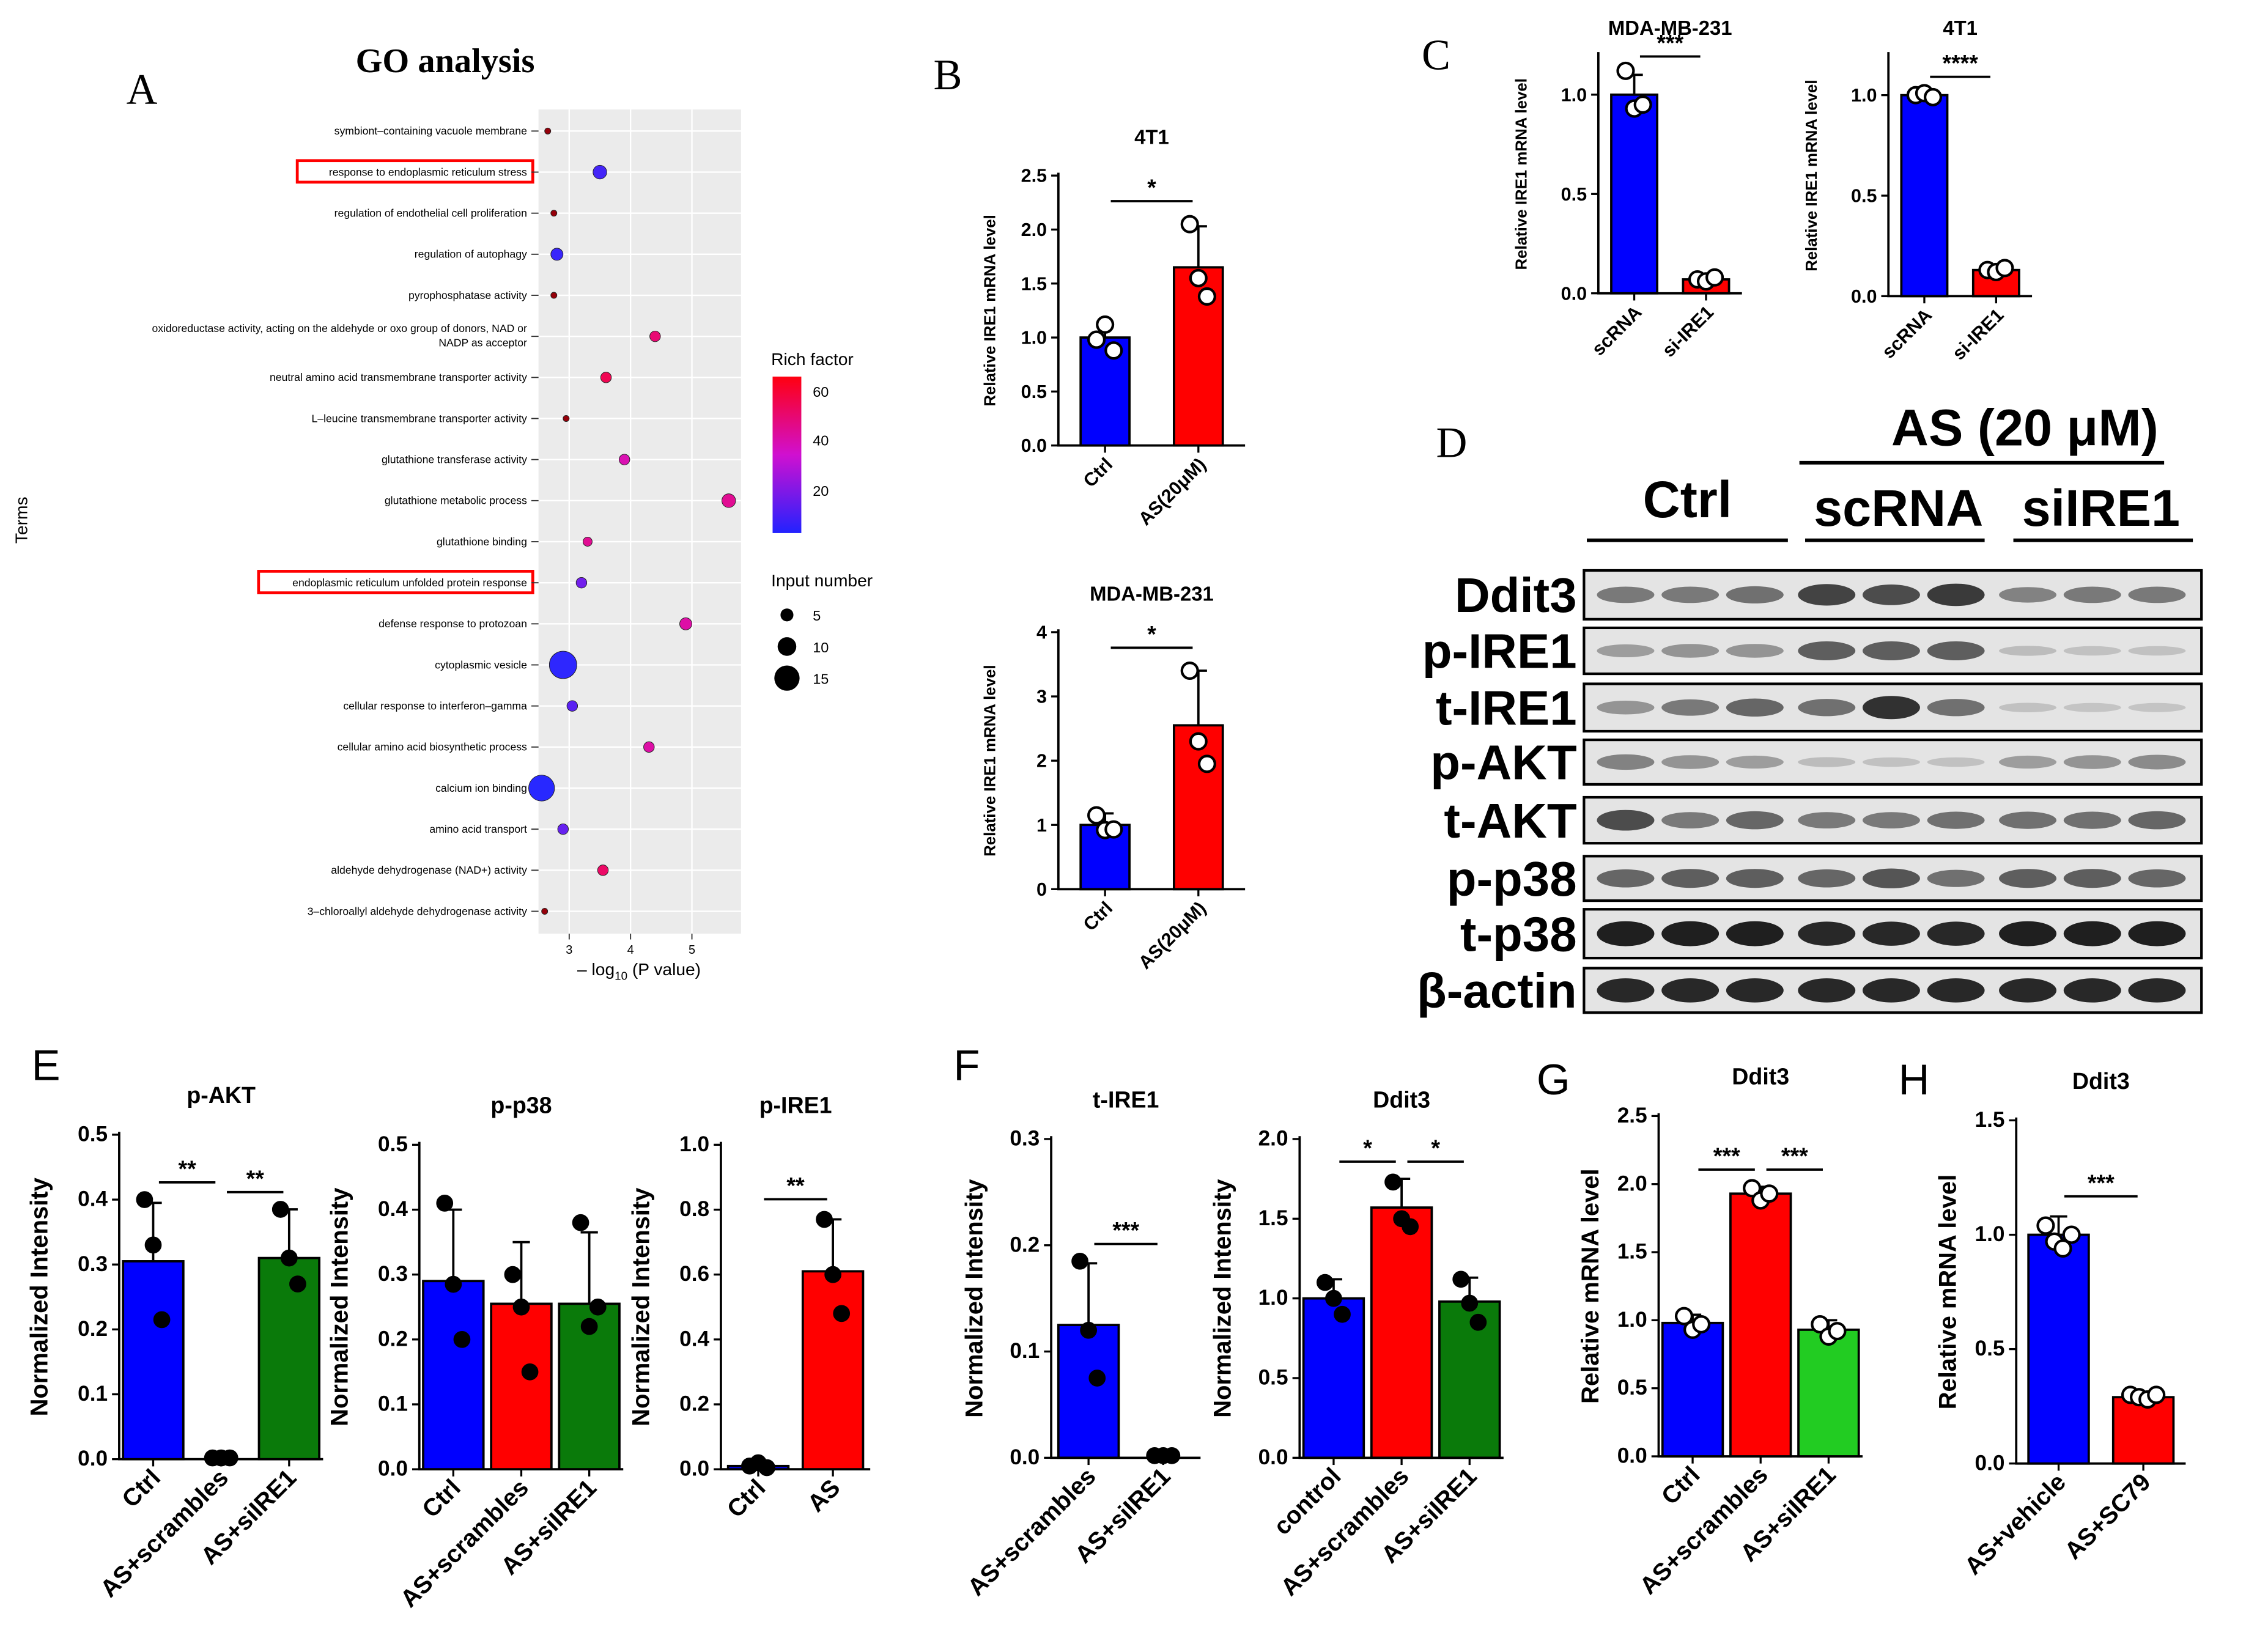  What do you see at coordinates (445, 61) in the screenshot?
I see `go-title: GO analysis` at bounding box center [445, 61].